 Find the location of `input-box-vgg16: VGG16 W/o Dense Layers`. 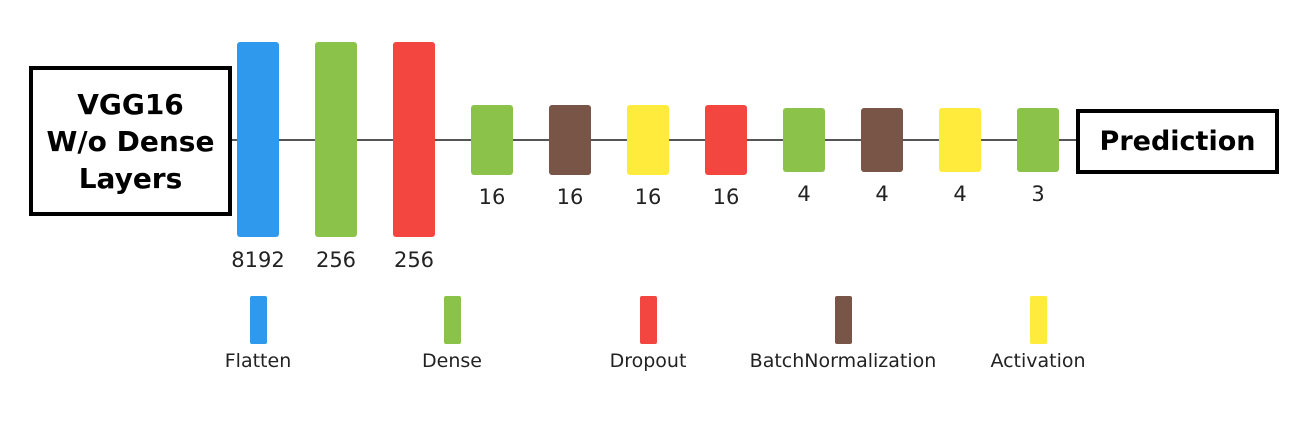

input-box-vgg16: VGG16 W/o Dense Layers is located at coordinates (130, 141).